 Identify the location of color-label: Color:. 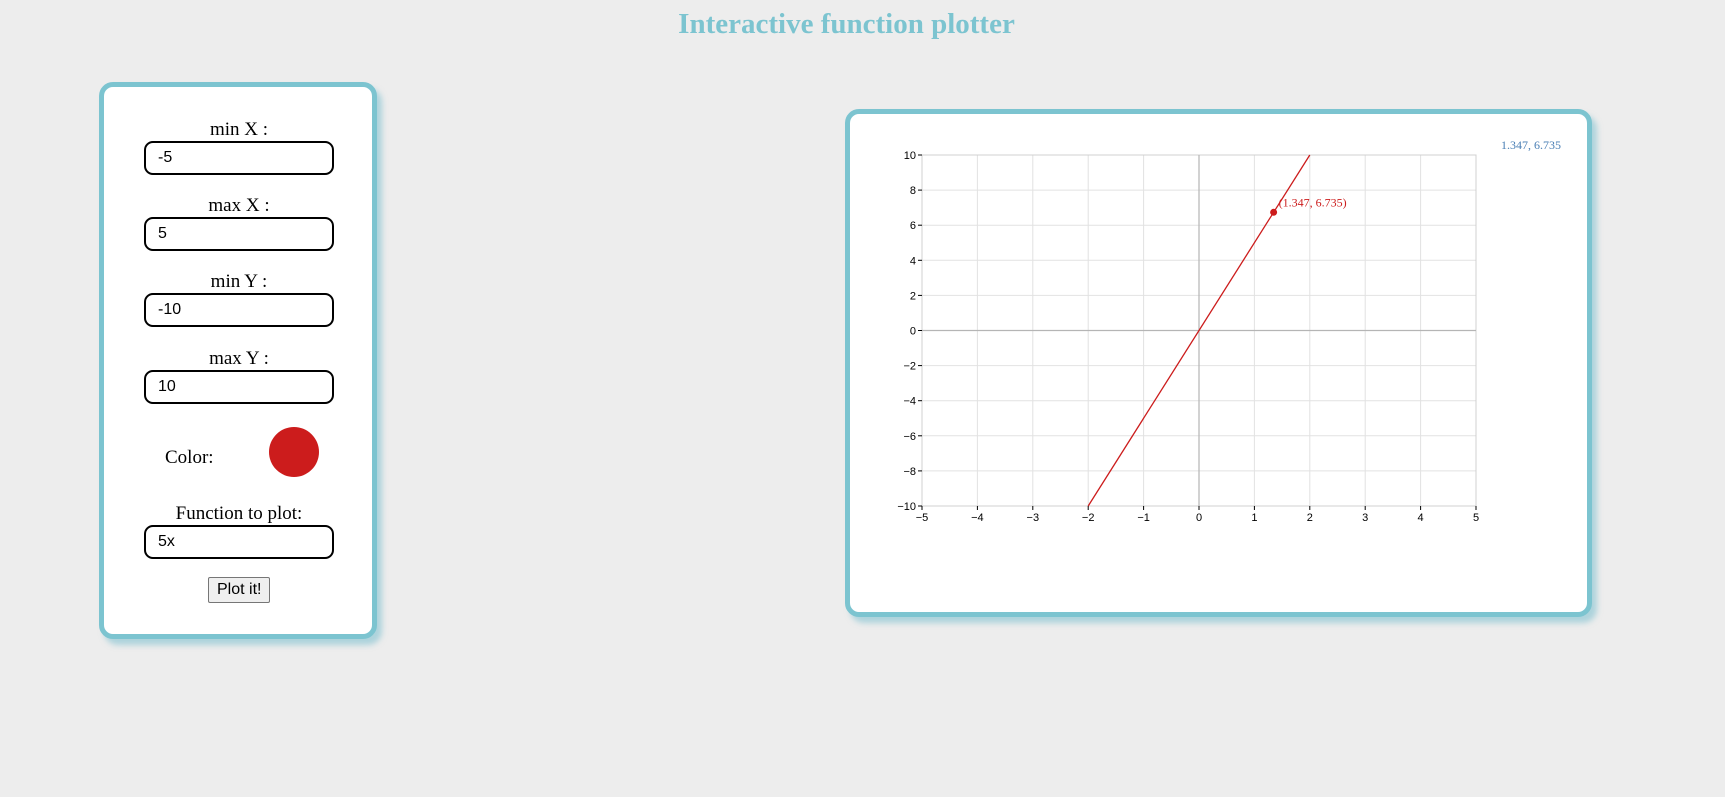
(189, 457).